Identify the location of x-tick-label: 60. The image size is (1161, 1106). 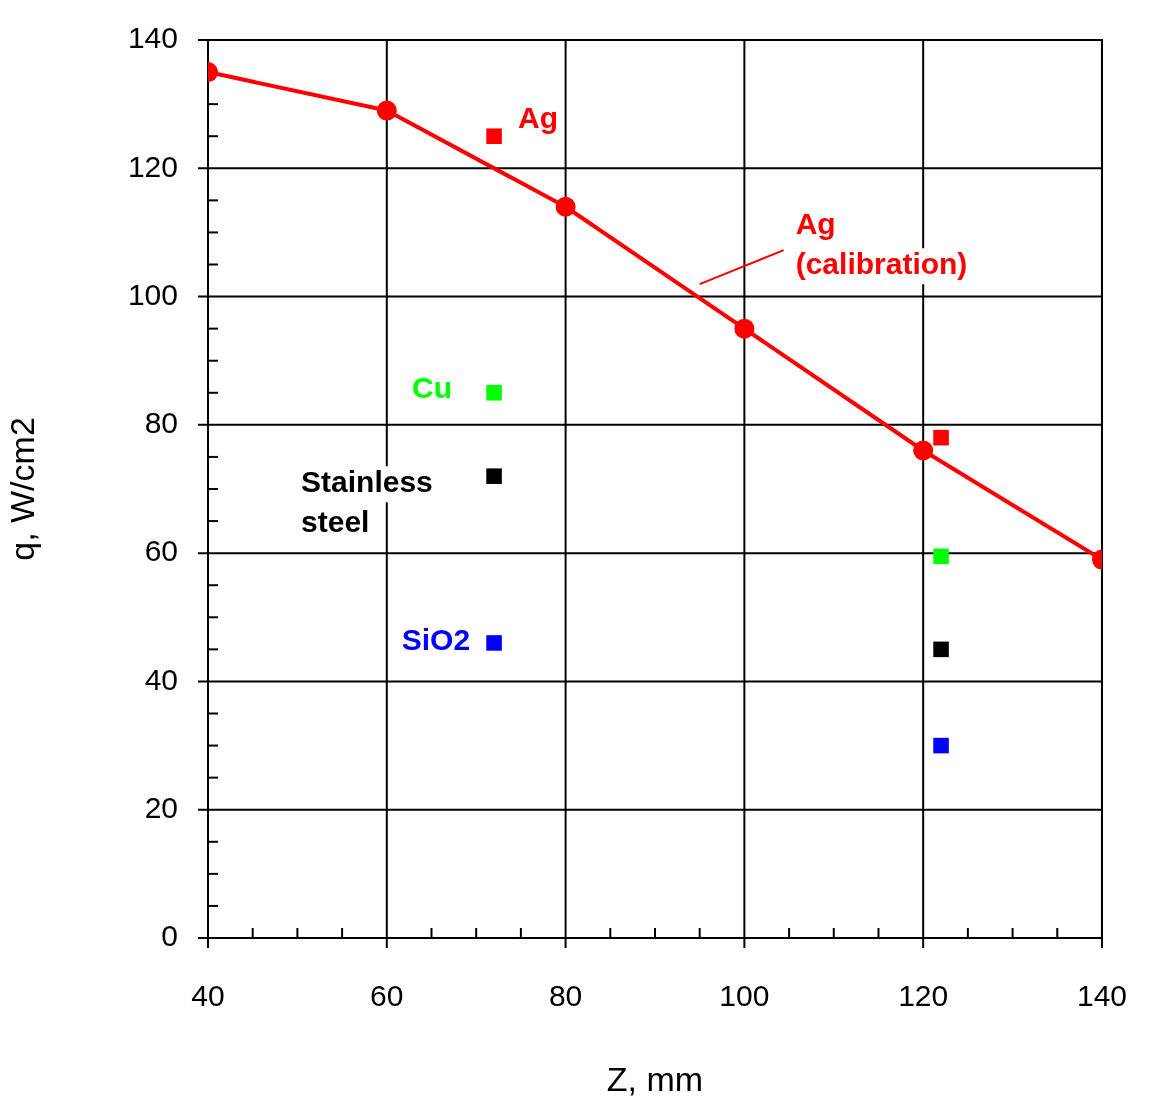
(387, 996).